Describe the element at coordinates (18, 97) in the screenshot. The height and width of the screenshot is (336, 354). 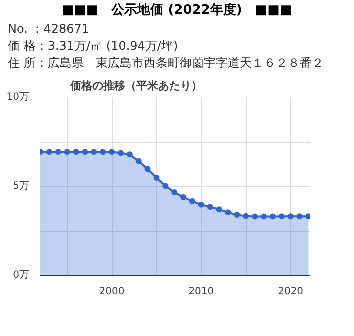
I see `y-tick-label: 10万` at that location.